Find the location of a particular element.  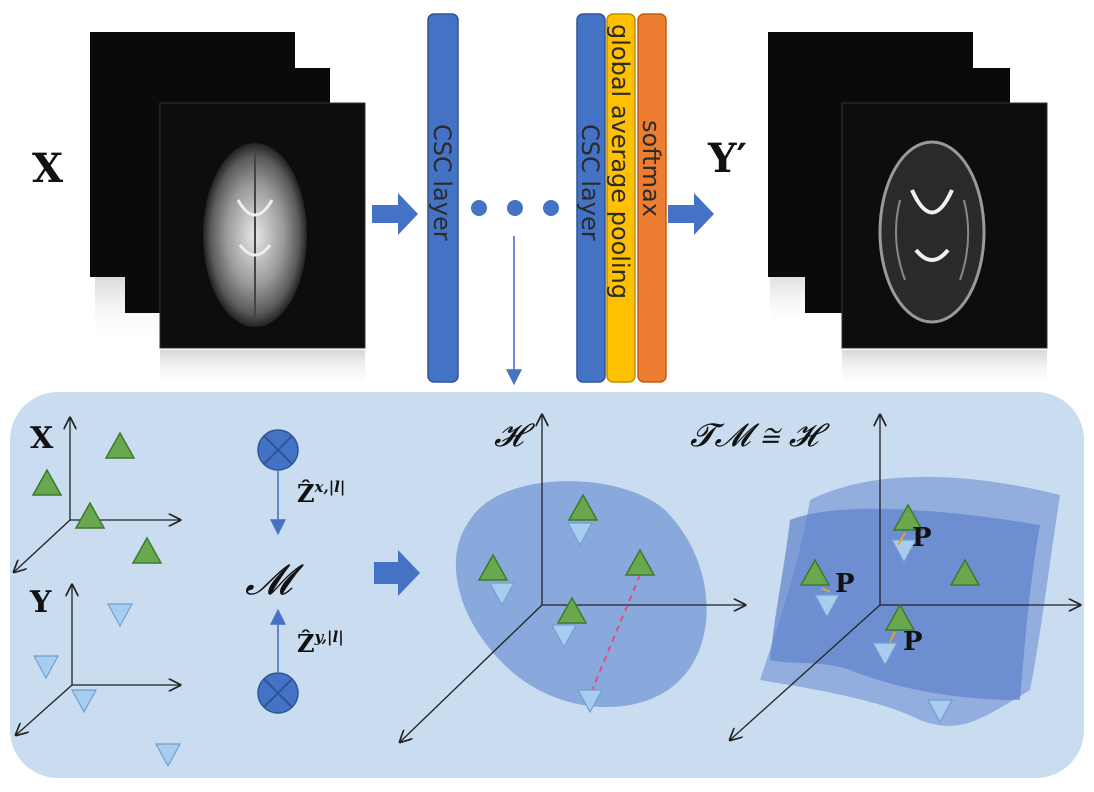

z-y-operator is located at coordinates (278, 693).